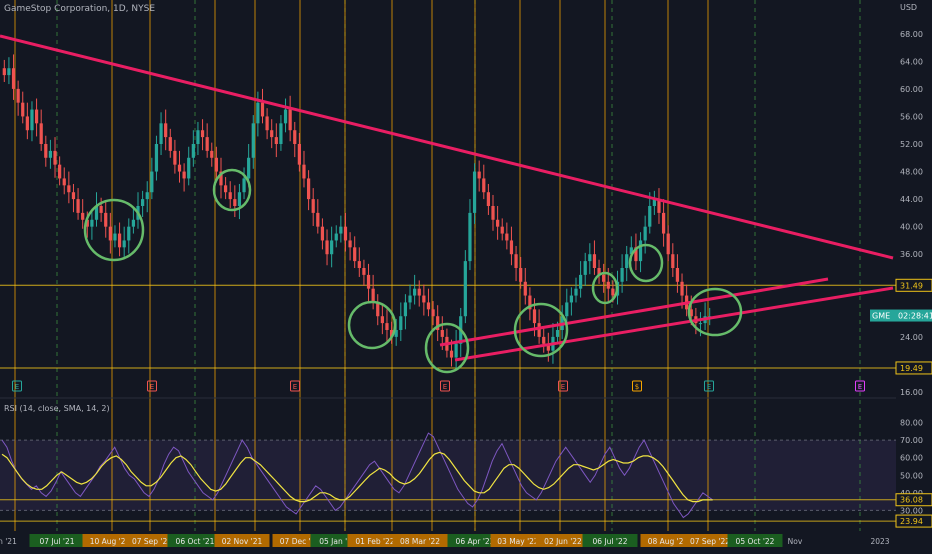 The width and height of the screenshot is (932, 554). Describe the element at coordinates (911, 475) in the screenshot. I see `rsi-tick: 50.00` at that location.